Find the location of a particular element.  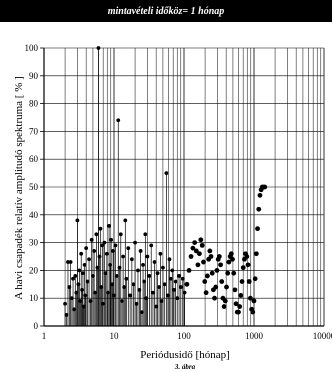

y-tick-label-8: 80 is located at coordinates (34, 104).